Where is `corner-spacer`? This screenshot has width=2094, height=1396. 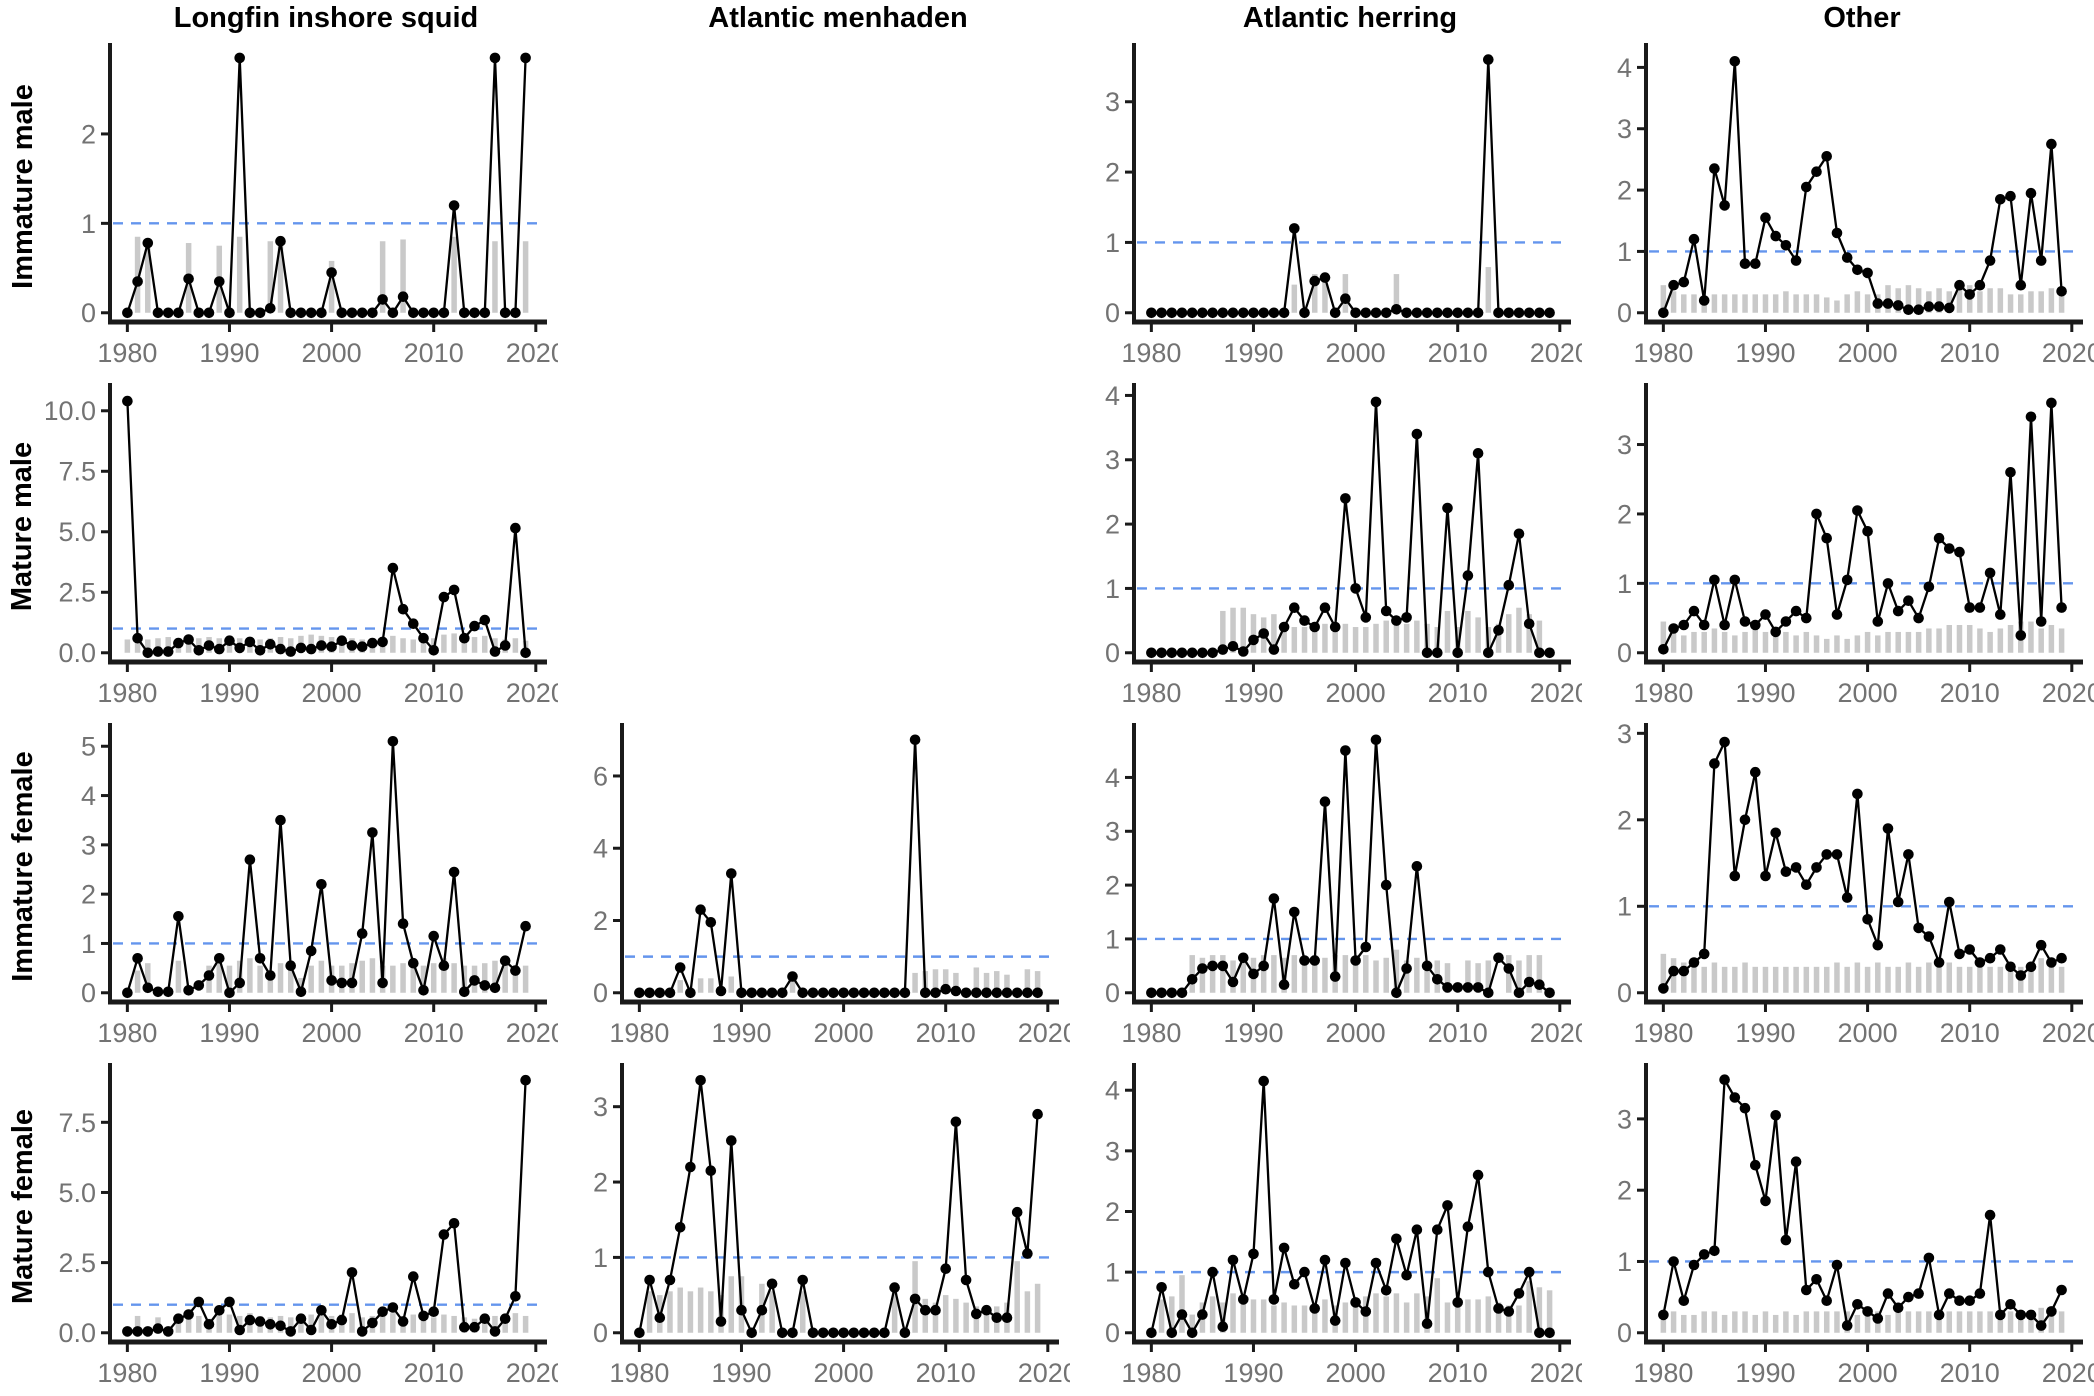 corner-spacer is located at coordinates (23, 18).